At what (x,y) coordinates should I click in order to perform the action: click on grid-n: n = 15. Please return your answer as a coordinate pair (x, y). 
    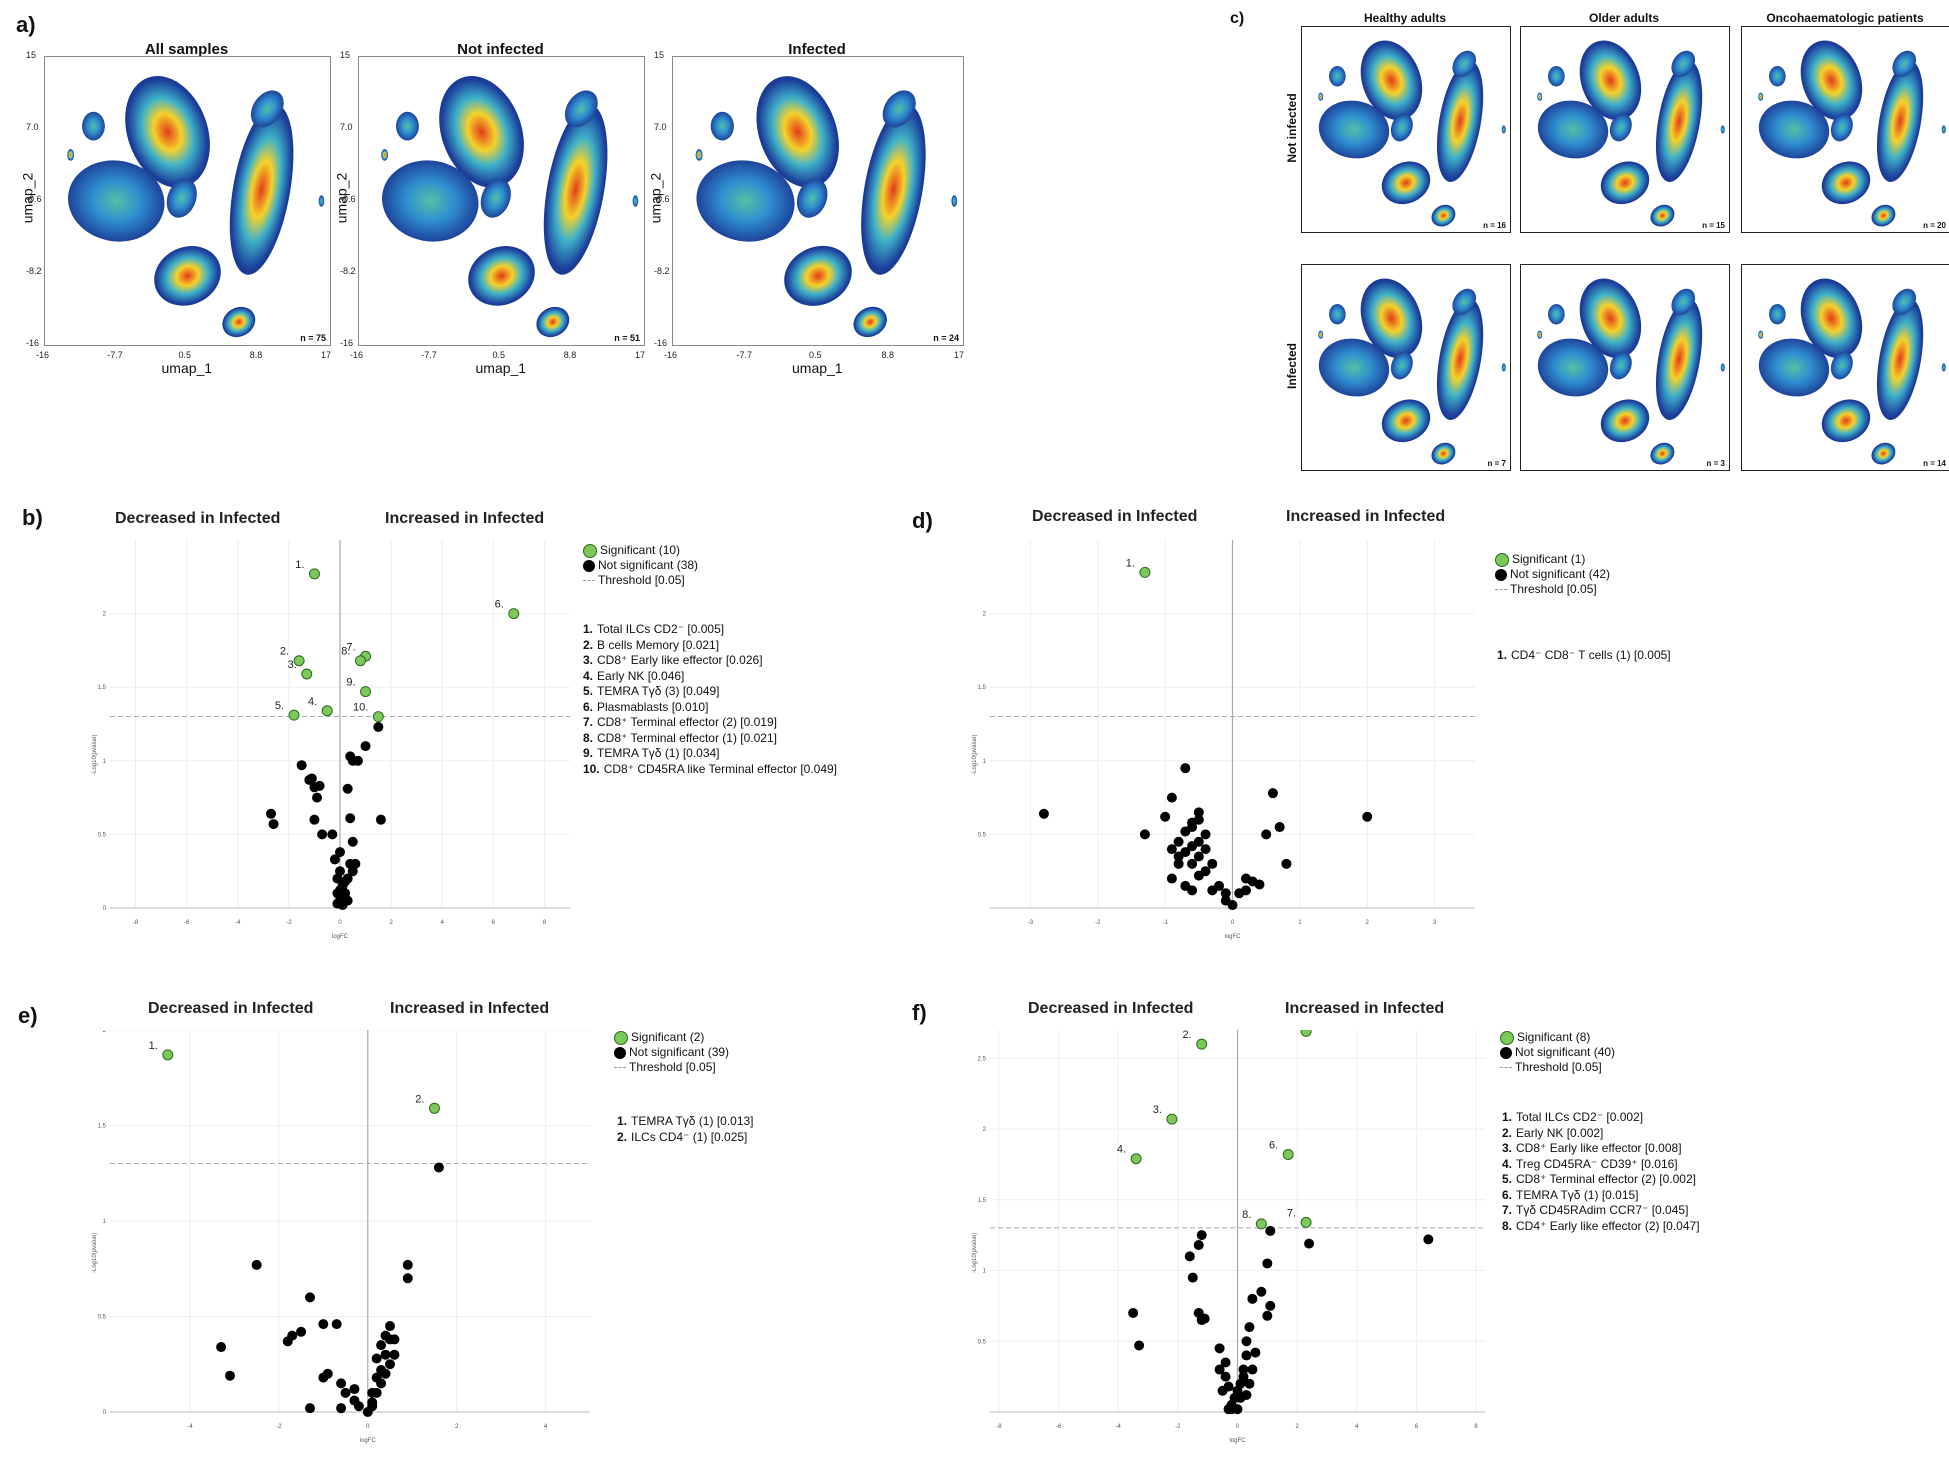
    Looking at the image, I should click on (1713, 225).